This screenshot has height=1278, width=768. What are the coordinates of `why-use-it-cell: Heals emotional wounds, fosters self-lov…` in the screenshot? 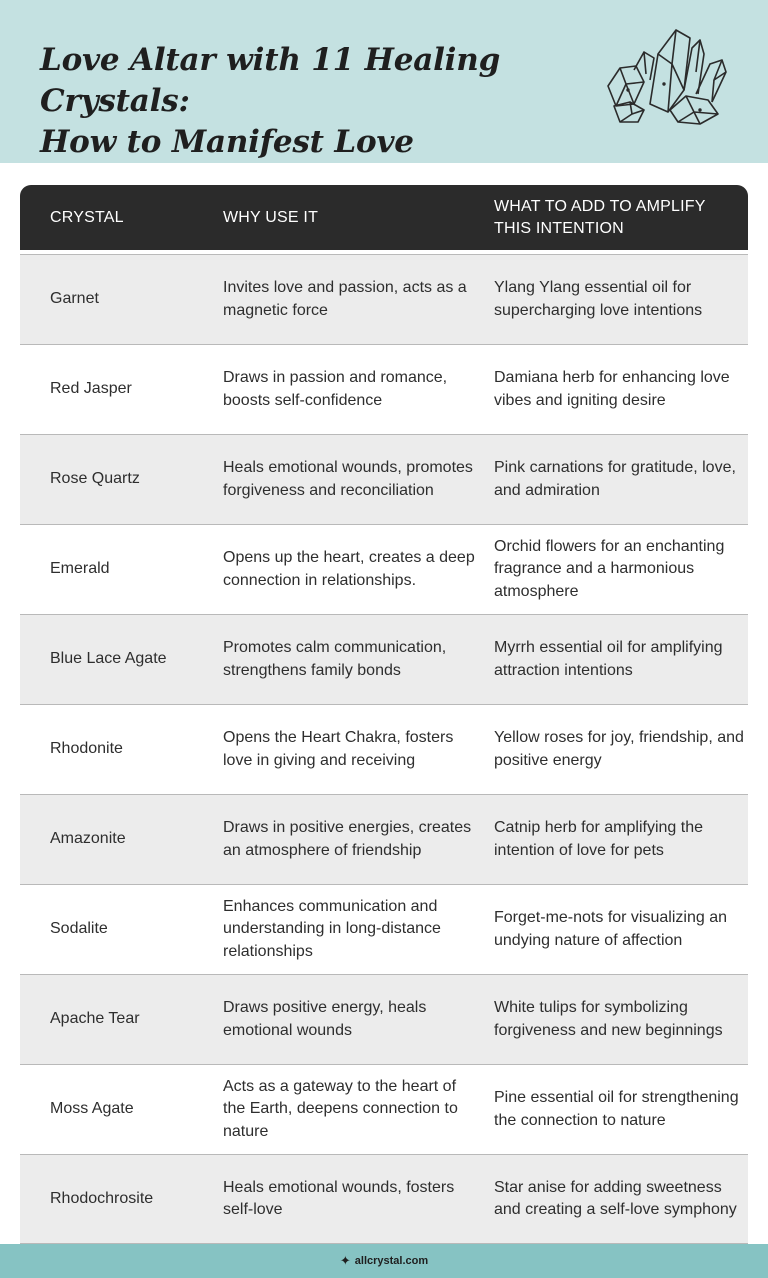 It's located at (339, 1198).